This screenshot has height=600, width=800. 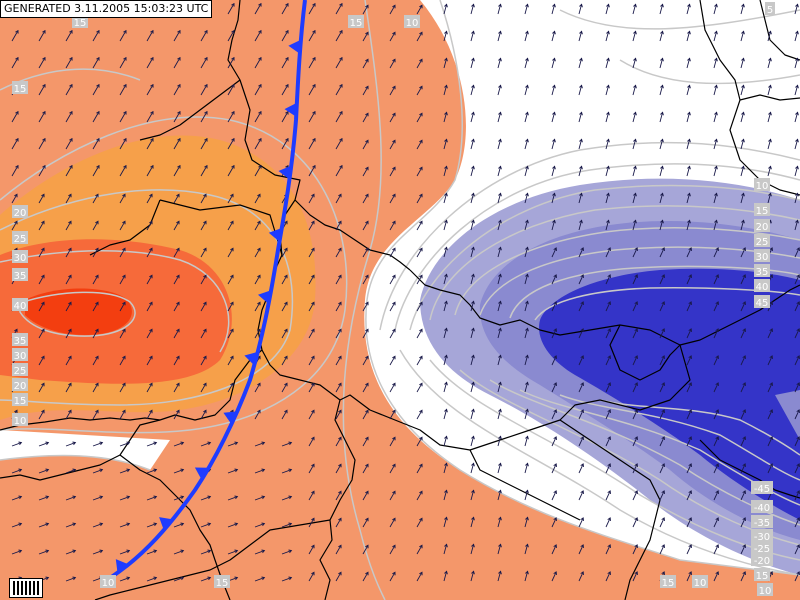 What do you see at coordinates (285, 172) in the screenshot?
I see `cold-front-triangle` at bounding box center [285, 172].